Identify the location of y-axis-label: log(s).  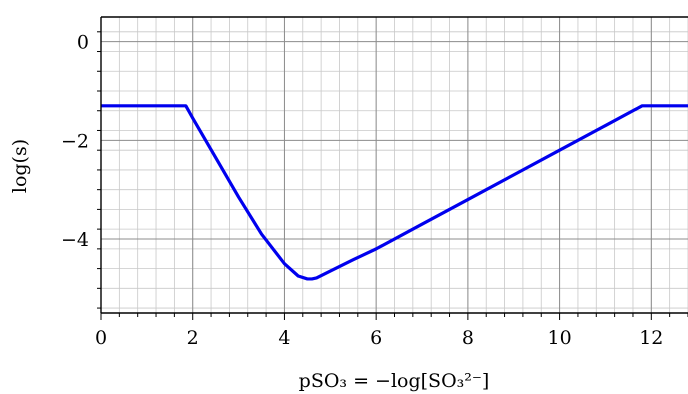
(20, 166).